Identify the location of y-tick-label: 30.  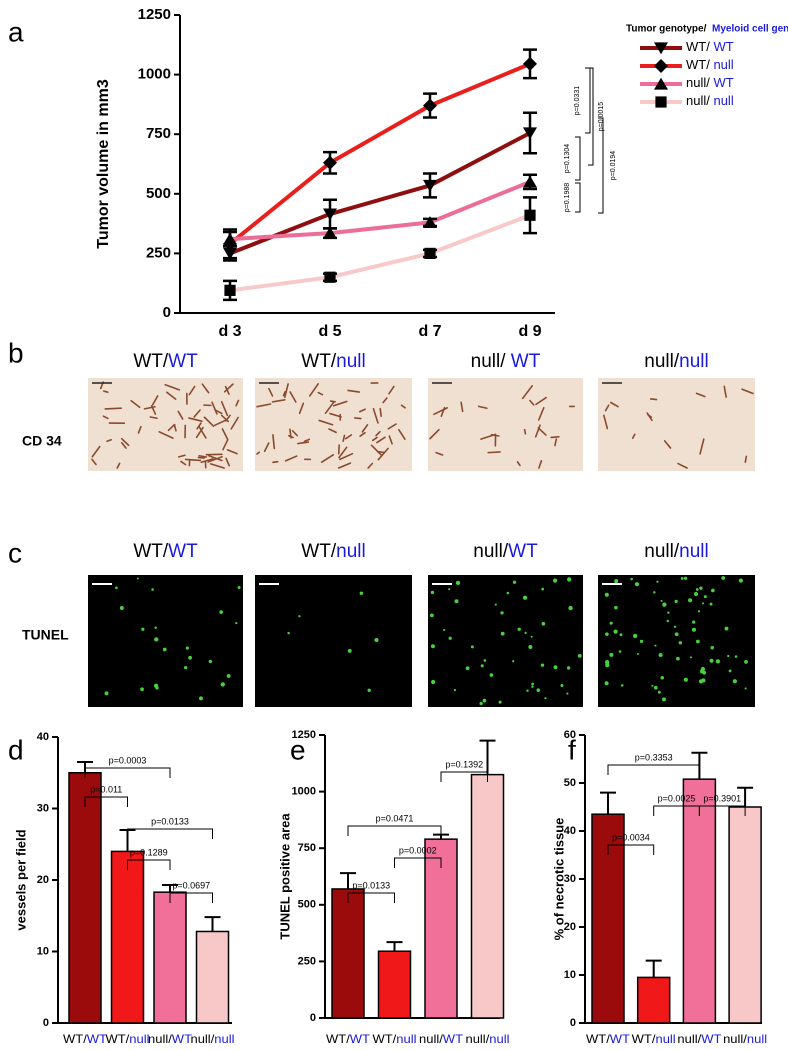
(43, 808).